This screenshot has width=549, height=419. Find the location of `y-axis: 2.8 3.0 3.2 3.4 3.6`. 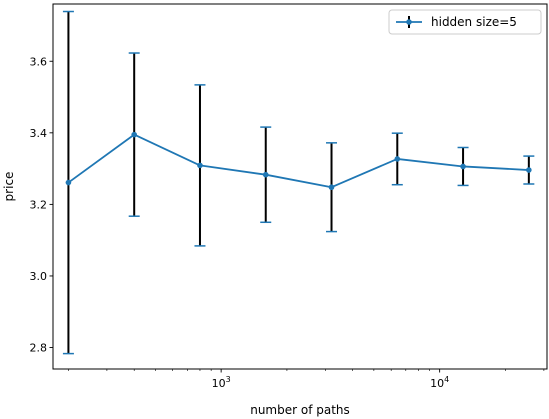

y-axis: 2.8 3.0 3.2 3.4 3.6 is located at coordinates (41, 205).